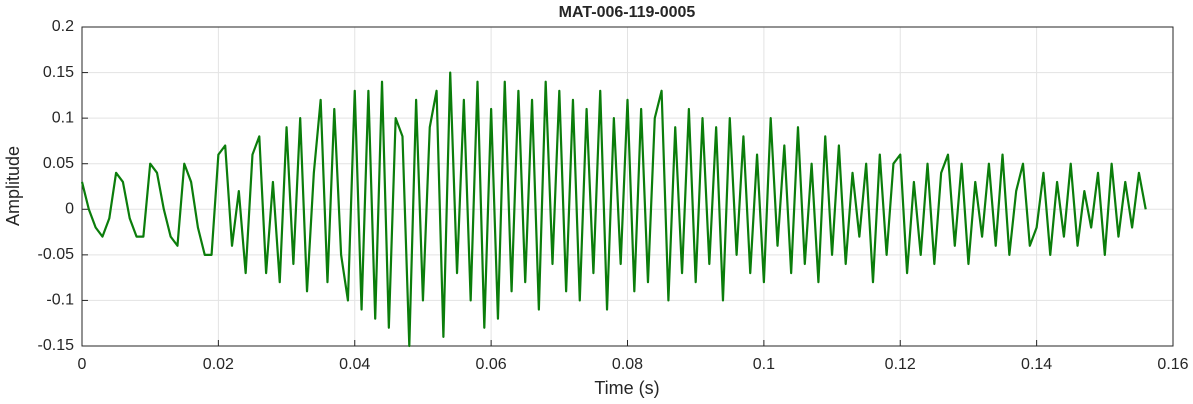 This screenshot has width=1193, height=404. What do you see at coordinates (63, 26) in the screenshot?
I see `y-tick-label: 0.2` at bounding box center [63, 26].